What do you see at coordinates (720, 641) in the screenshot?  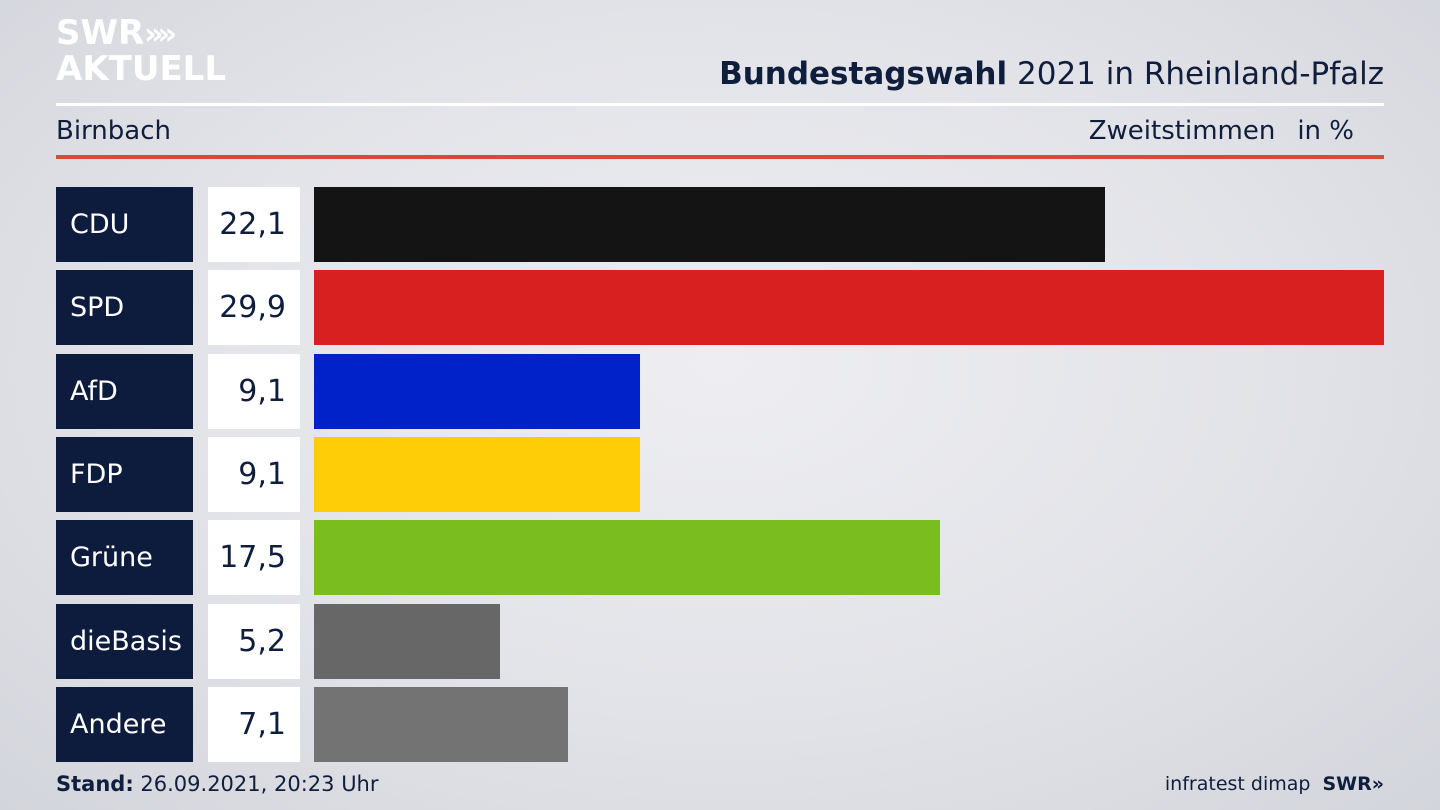 I see `bar-row: dieBasis 5,2` at bounding box center [720, 641].